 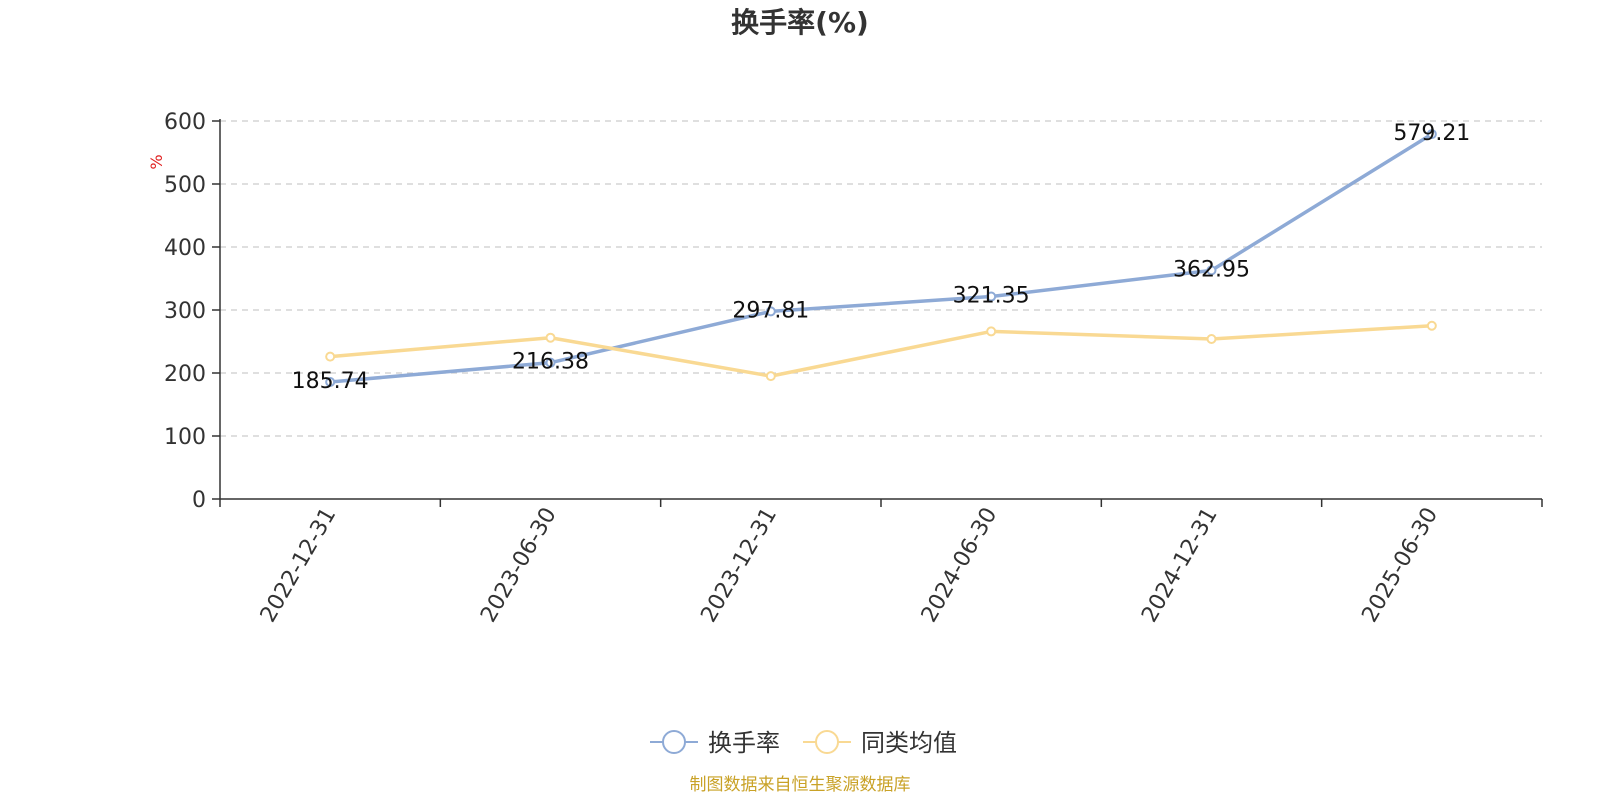 What do you see at coordinates (739, 565) in the screenshot?
I see `x-tick-label: 2023-12-31` at bounding box center [739, 565].